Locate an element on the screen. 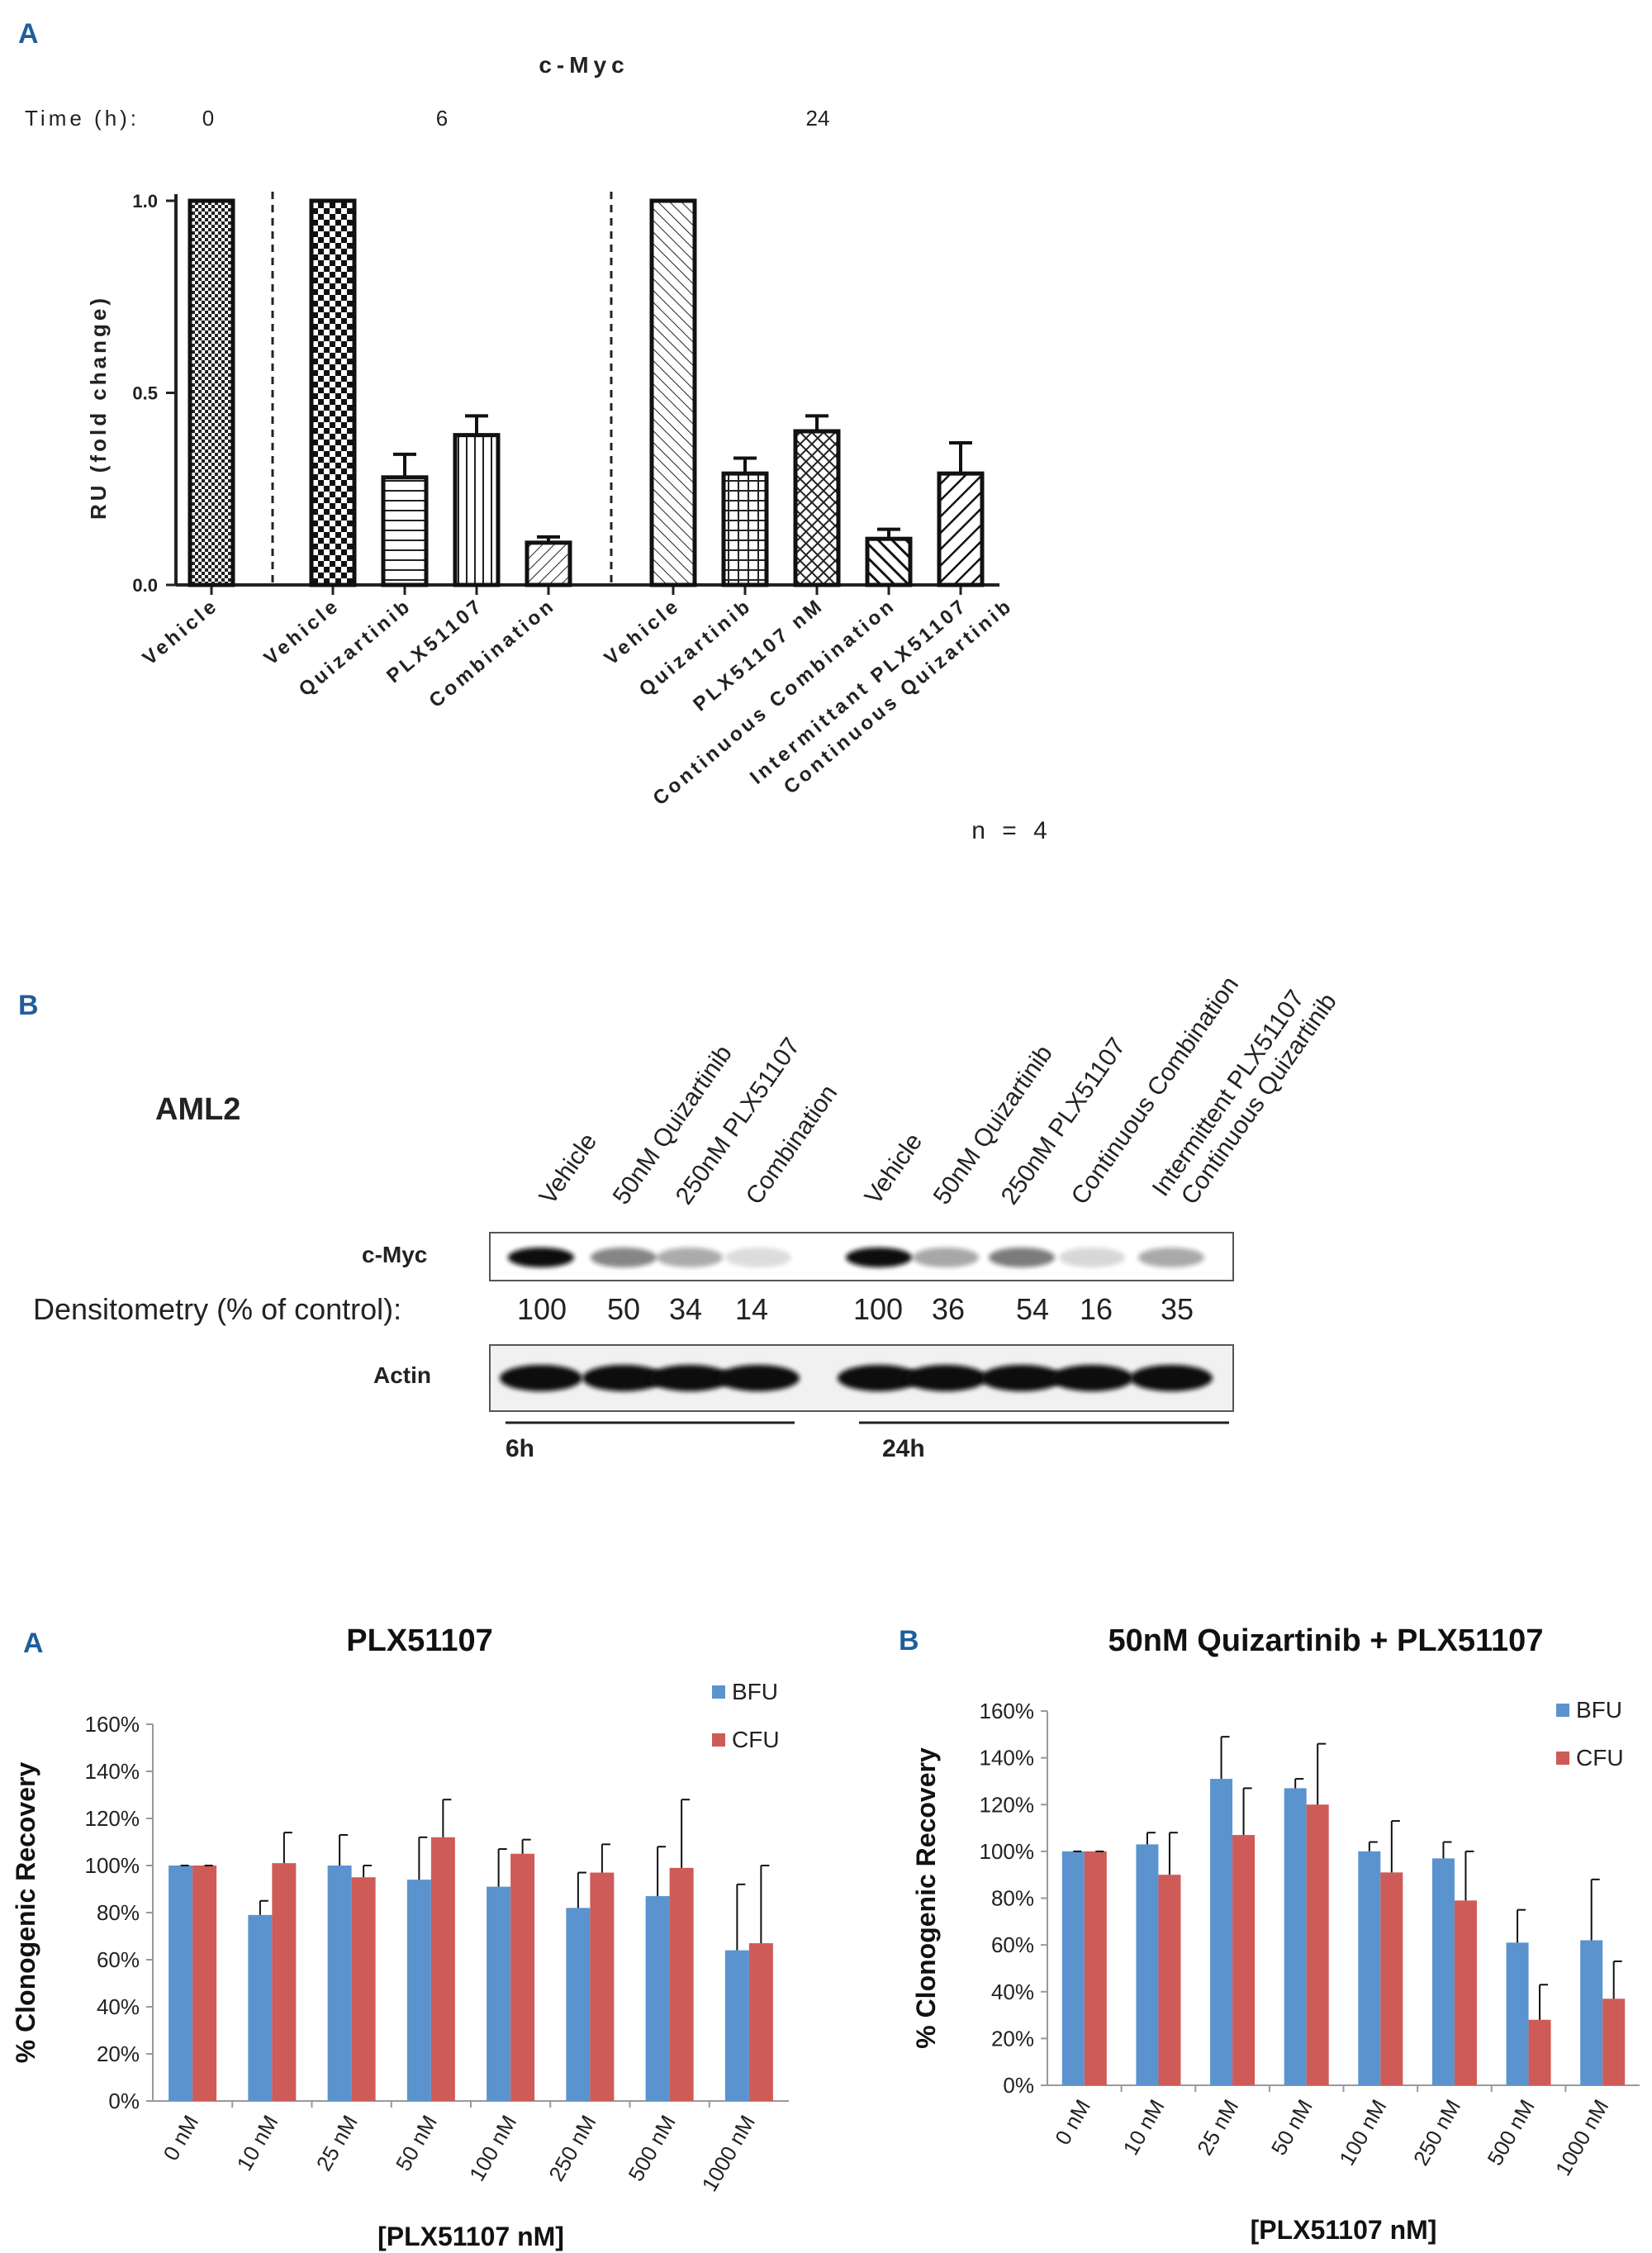 The height and width of the screenshot is (2253, 1652). panel-a-letter: A is located at coordinates (28, 34).